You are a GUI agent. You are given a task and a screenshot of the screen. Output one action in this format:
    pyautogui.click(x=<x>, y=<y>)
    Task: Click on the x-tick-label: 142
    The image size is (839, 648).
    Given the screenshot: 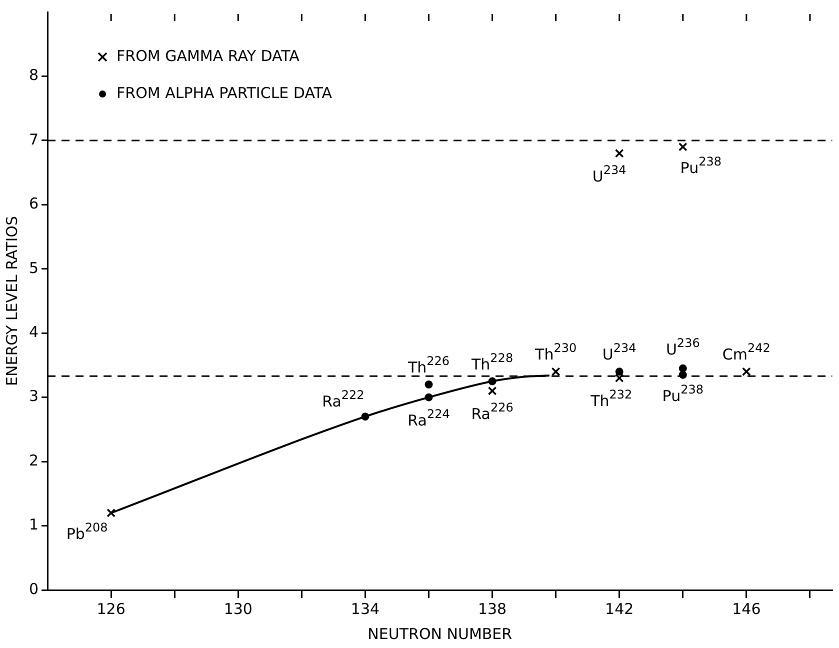 What is the action you would take?
    pyautogui.click(x=619, y=609)
    